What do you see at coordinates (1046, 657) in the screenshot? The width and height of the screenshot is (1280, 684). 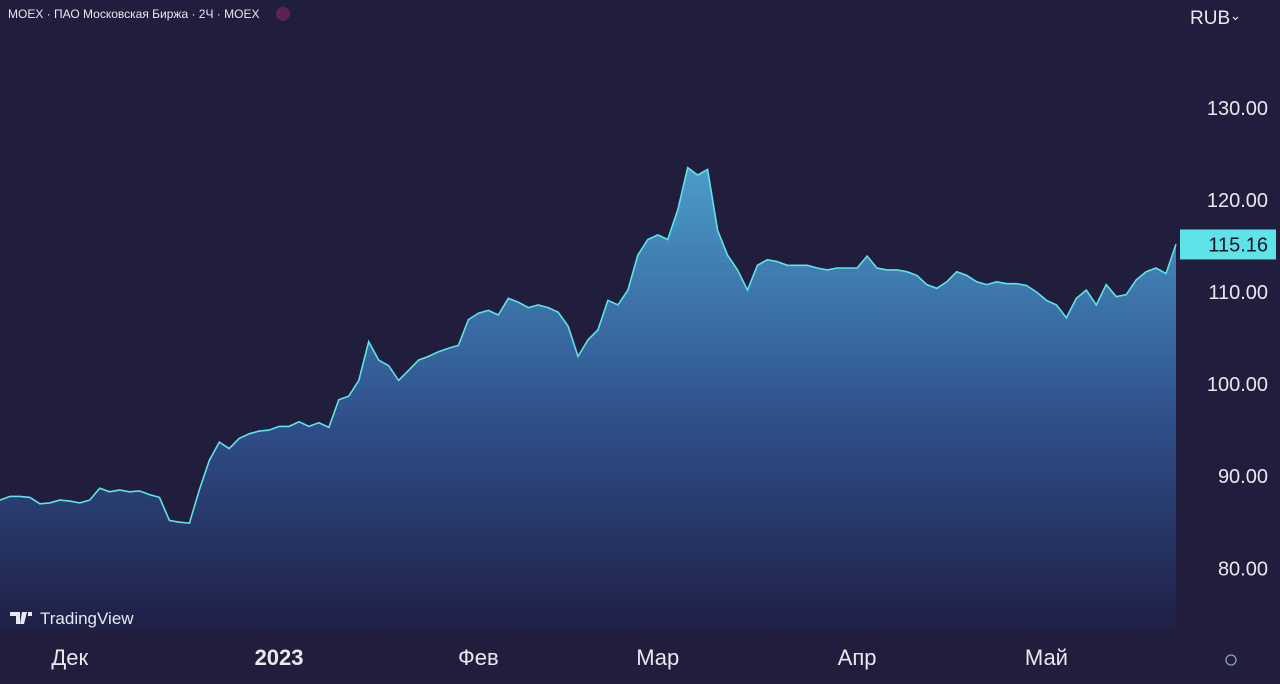 I see `x-tick-label: Май` at bounding box center [1046, 657].